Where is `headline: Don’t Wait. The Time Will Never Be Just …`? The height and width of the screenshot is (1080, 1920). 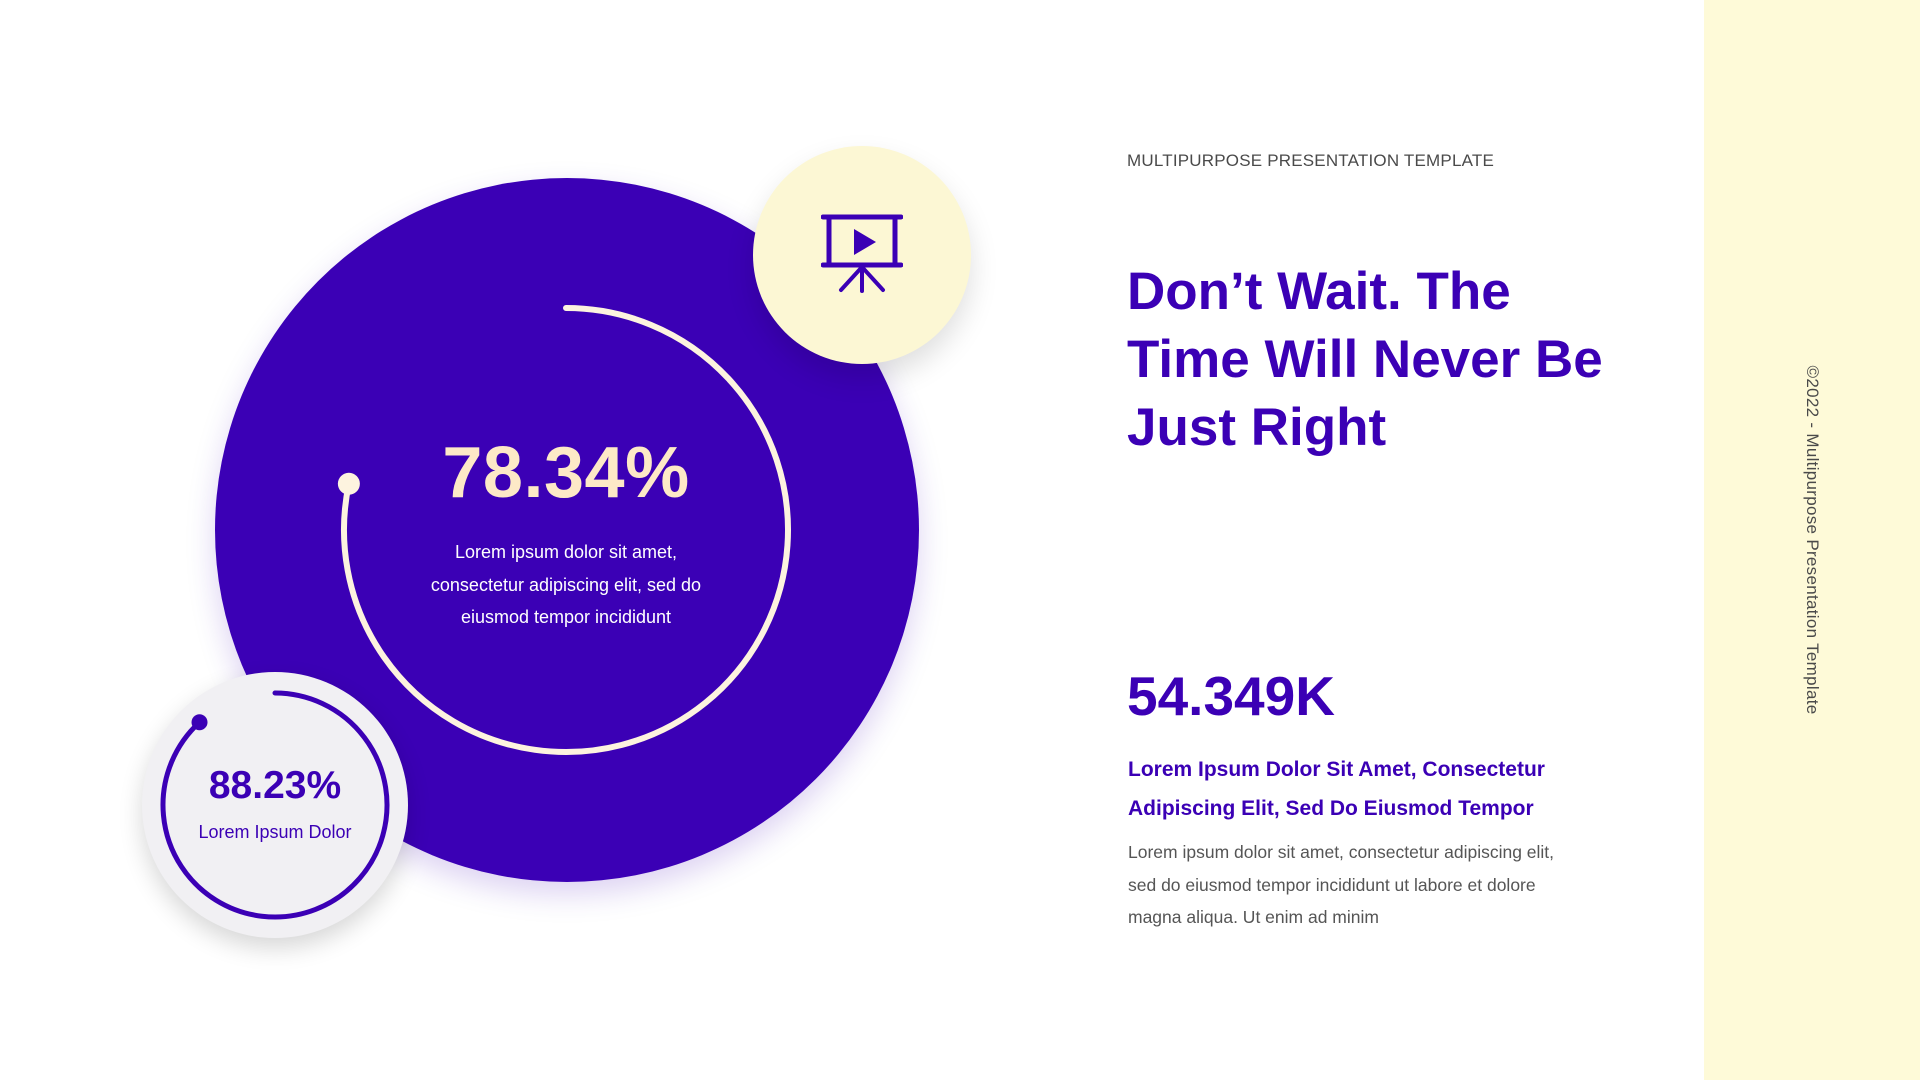
headline: Don’t Wait. The Time Will Never Be Just … is located at coordinates (1365, 359).